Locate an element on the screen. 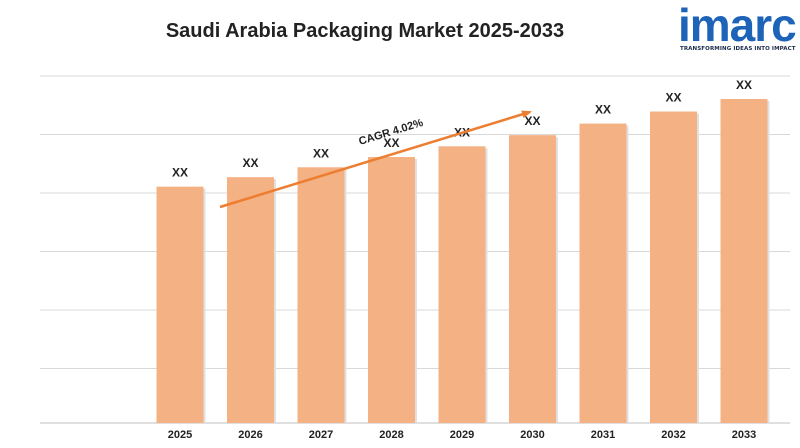 The width and height of the screenshot is (800, 448). bar-2030 is located at coordinates (532, 279).